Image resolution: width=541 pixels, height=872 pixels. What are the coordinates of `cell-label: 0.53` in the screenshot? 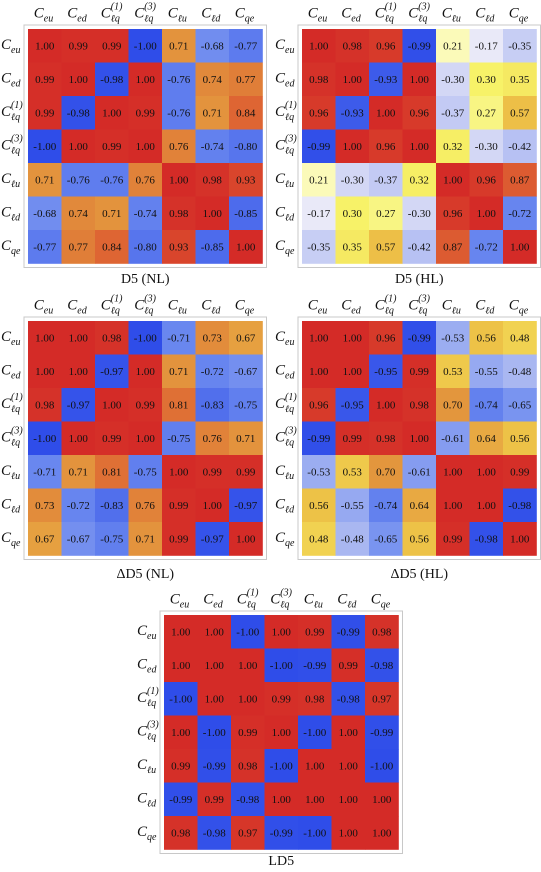 It's located at (353, 472).